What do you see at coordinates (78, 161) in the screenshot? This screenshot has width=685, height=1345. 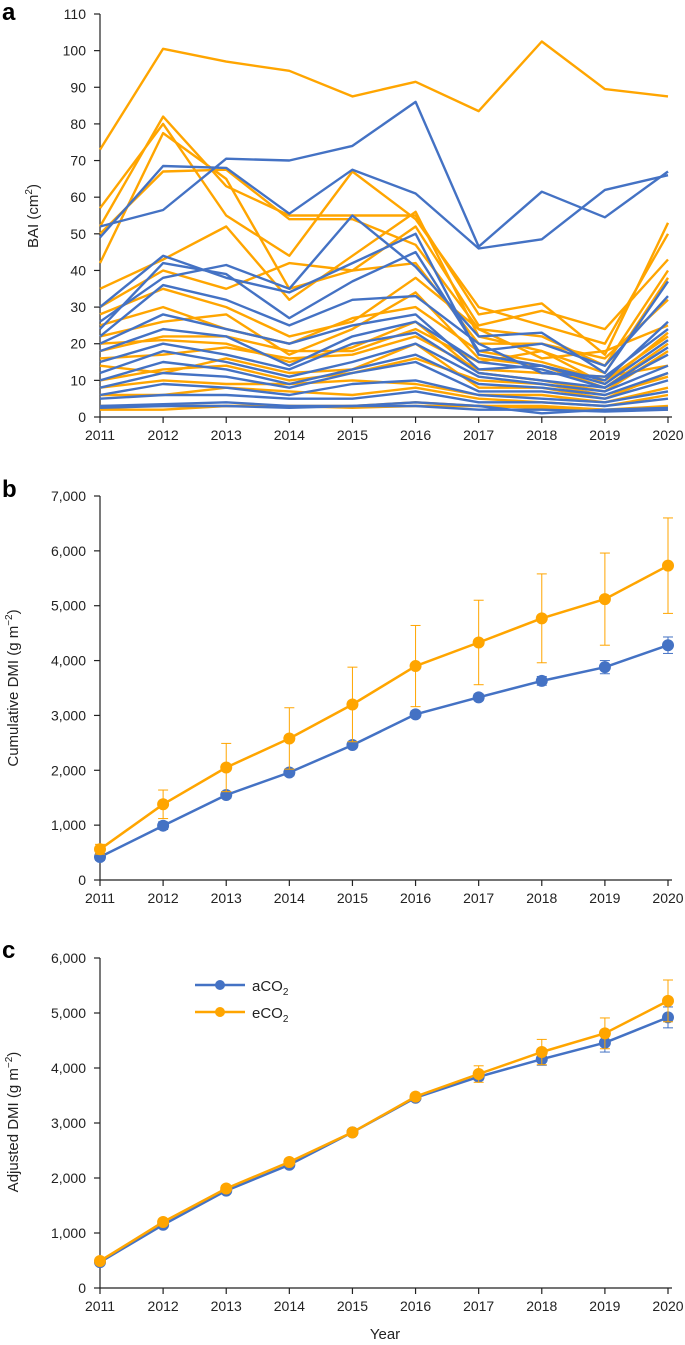 I see `y-tick-label: 70` at bounding box center [78, 161].